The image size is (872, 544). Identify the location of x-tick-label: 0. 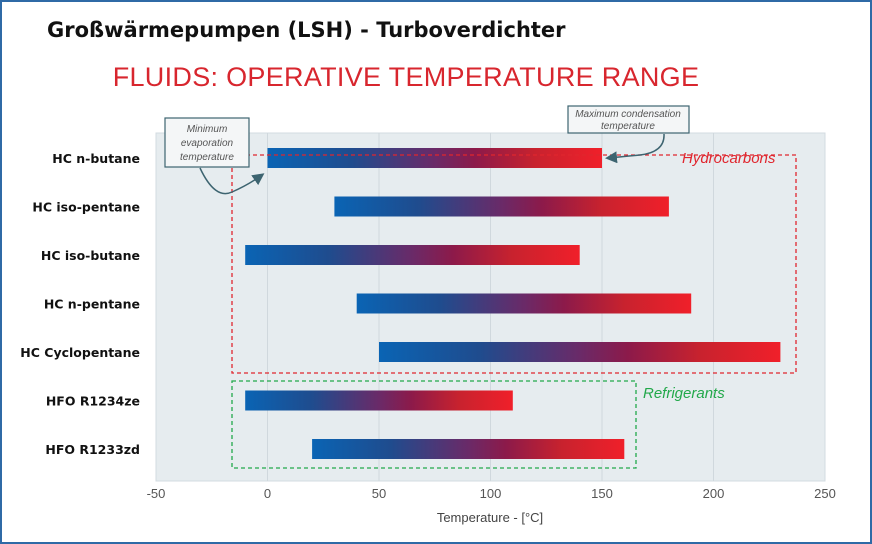
(267, 493).